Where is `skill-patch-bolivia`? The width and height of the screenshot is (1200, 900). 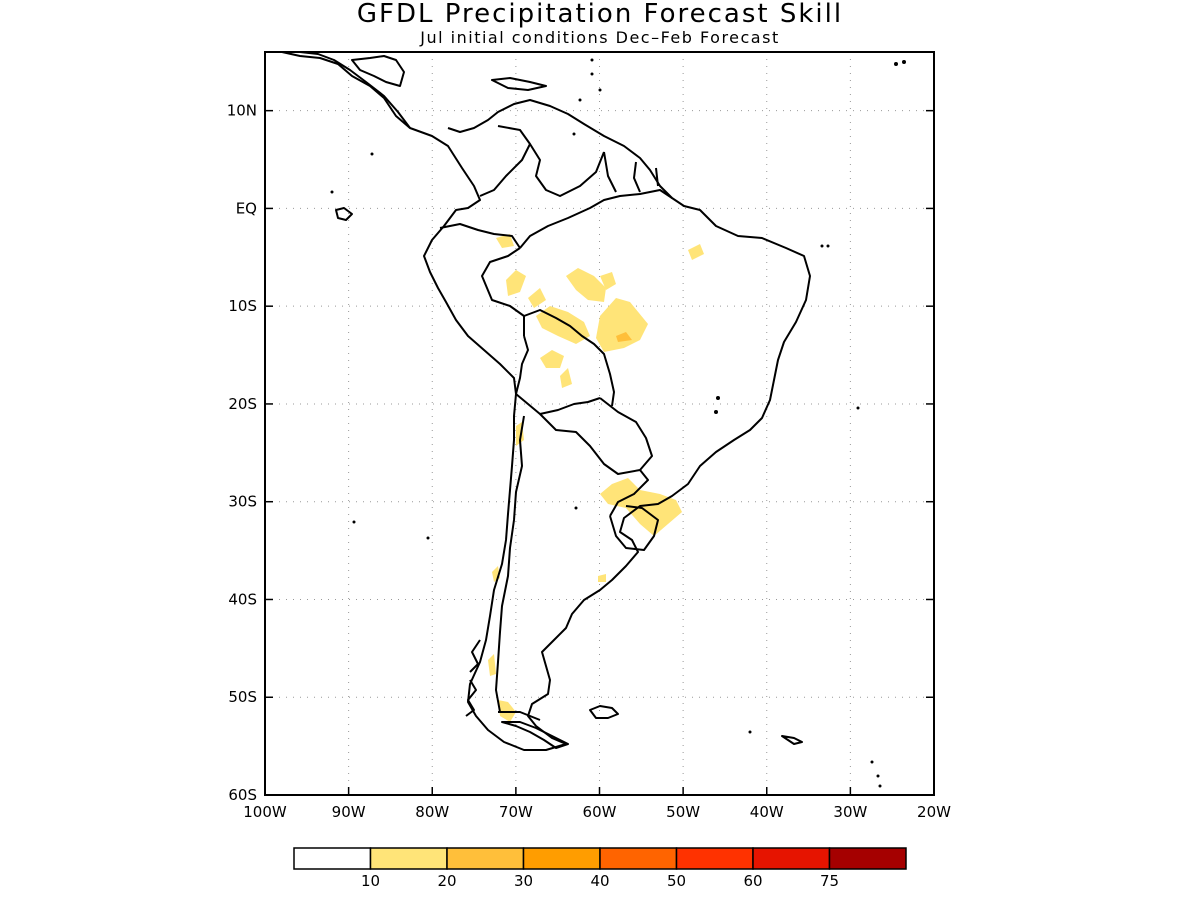
skill-patch-bolivia is located at coordinates (552, 359).